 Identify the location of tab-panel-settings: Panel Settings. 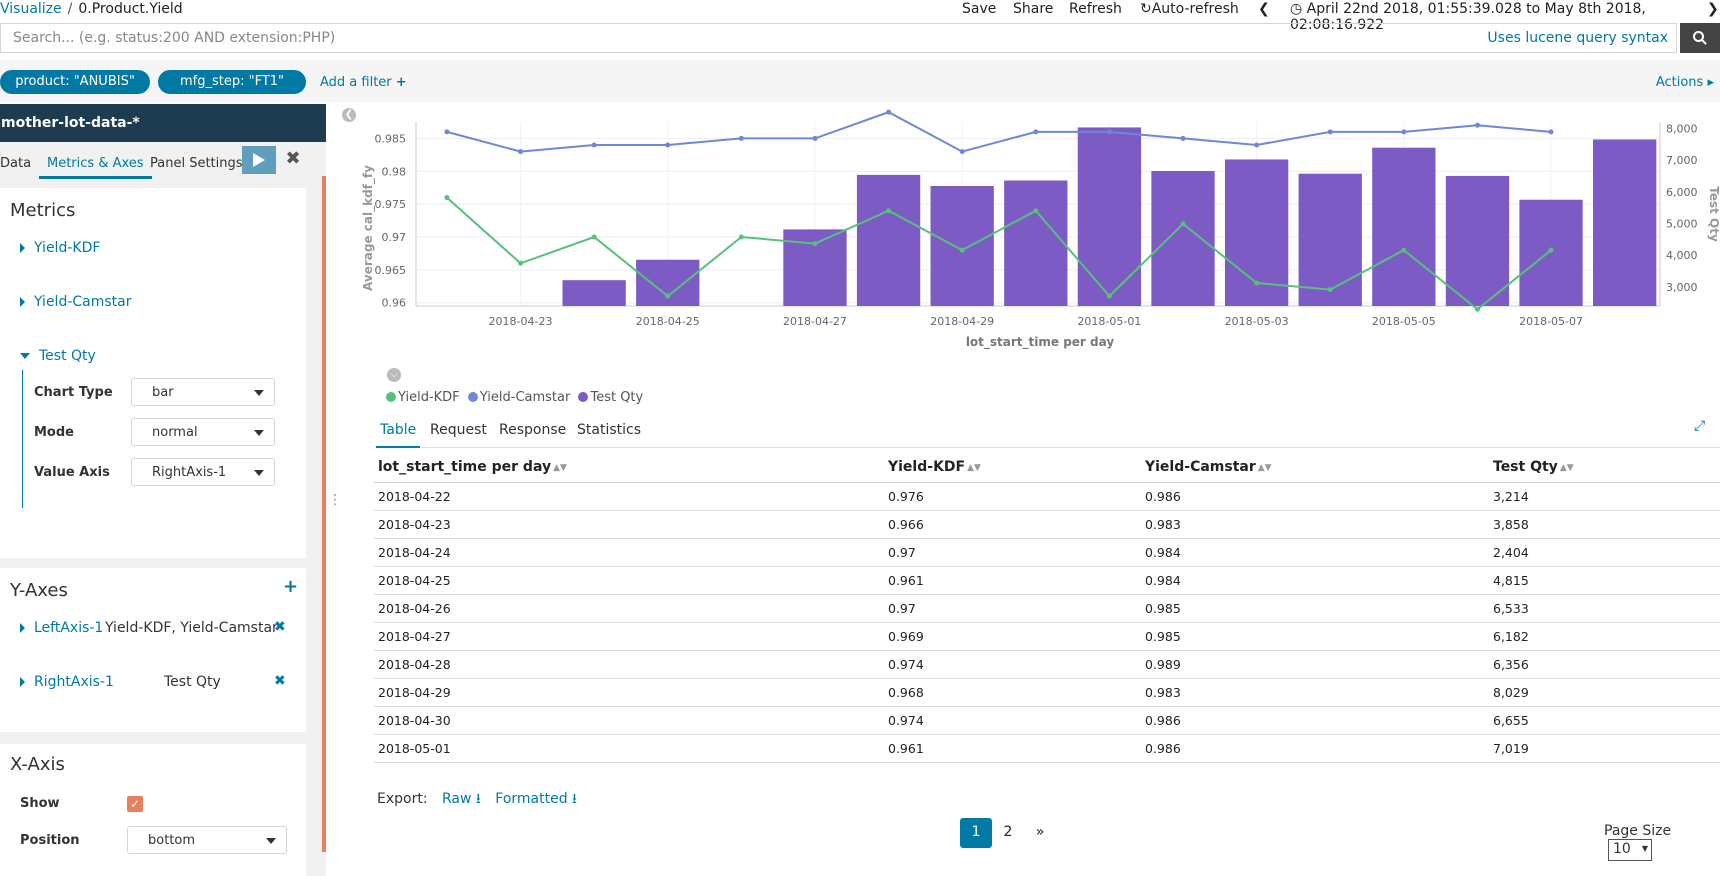
(196, 163).